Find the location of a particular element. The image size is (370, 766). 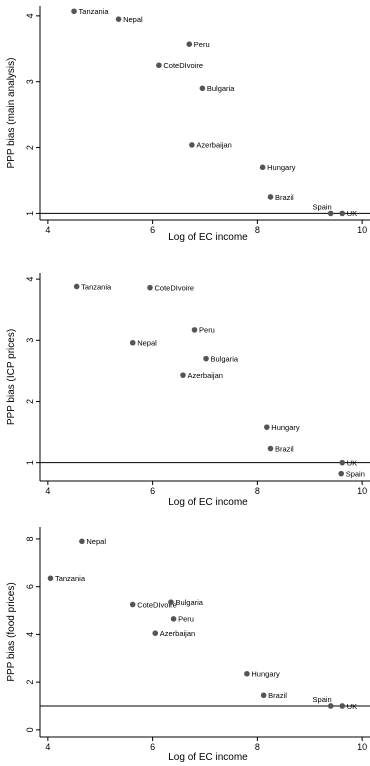

y-axis-title: PPP bias (ICP prices) is located at coordinates (11, 377).